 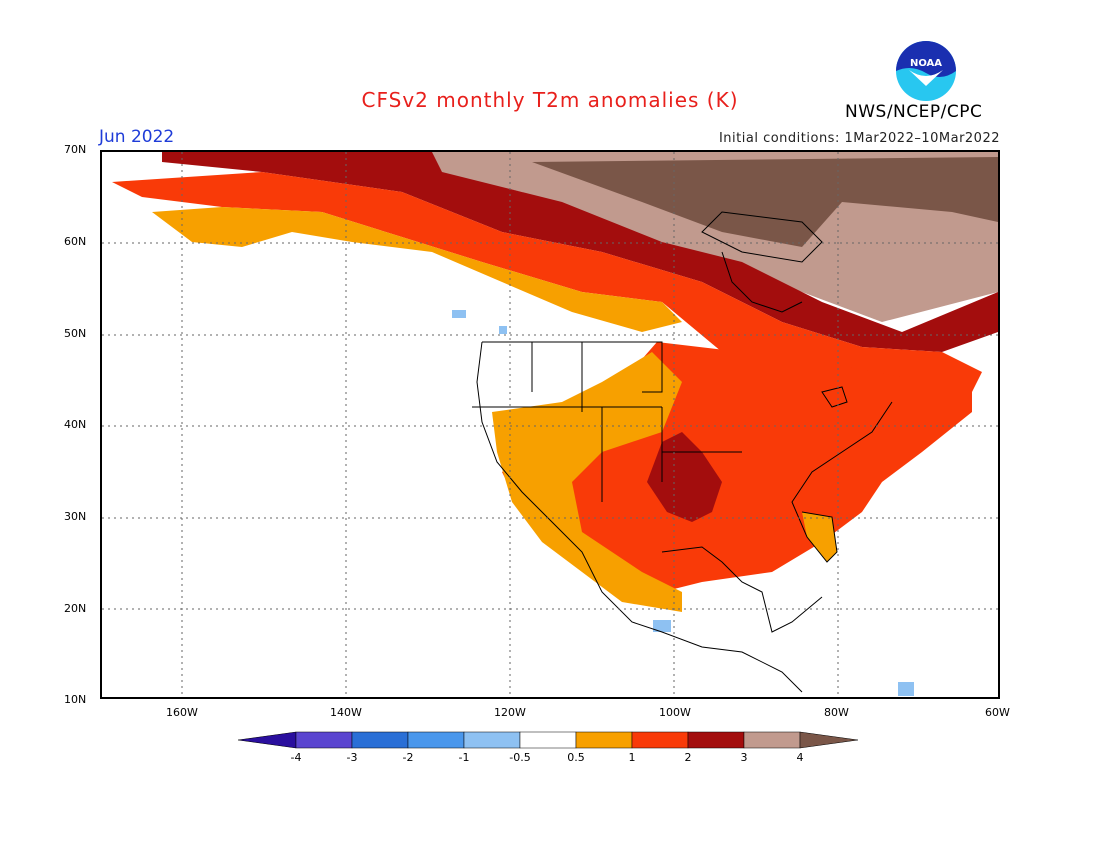 I want to click on lat-label-70n: 70N, so click(x=75, y=149).